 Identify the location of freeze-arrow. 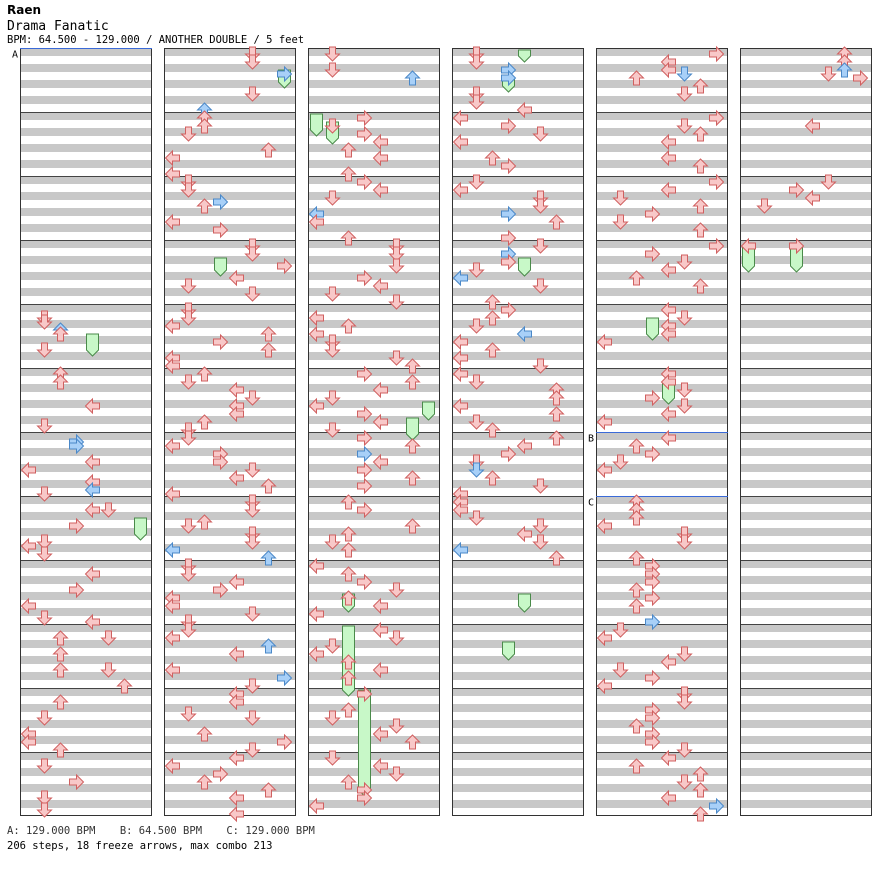
(524, 267).